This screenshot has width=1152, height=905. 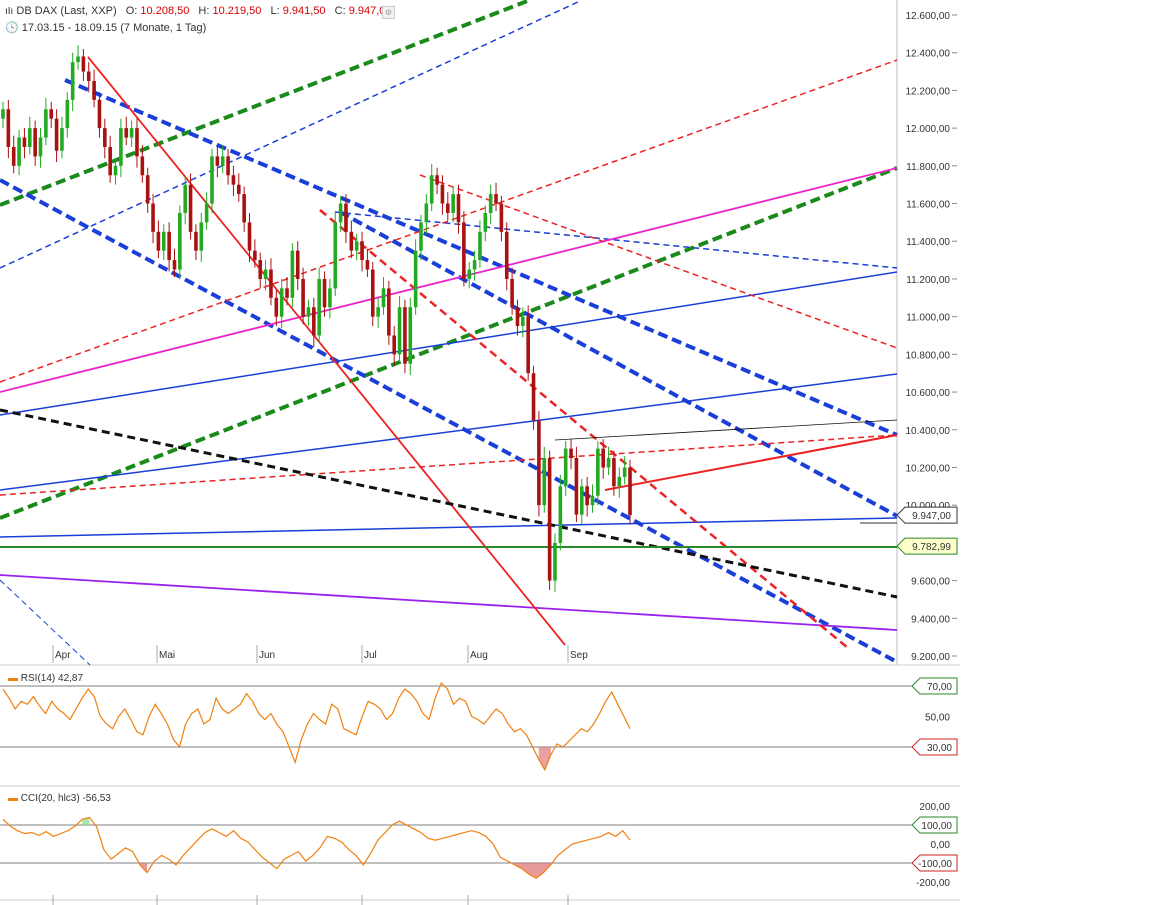 I want to click on period-text: 17.03.15 - 18.09.15 (7 Monate, 1 Tag), so click(x=114, y=28).